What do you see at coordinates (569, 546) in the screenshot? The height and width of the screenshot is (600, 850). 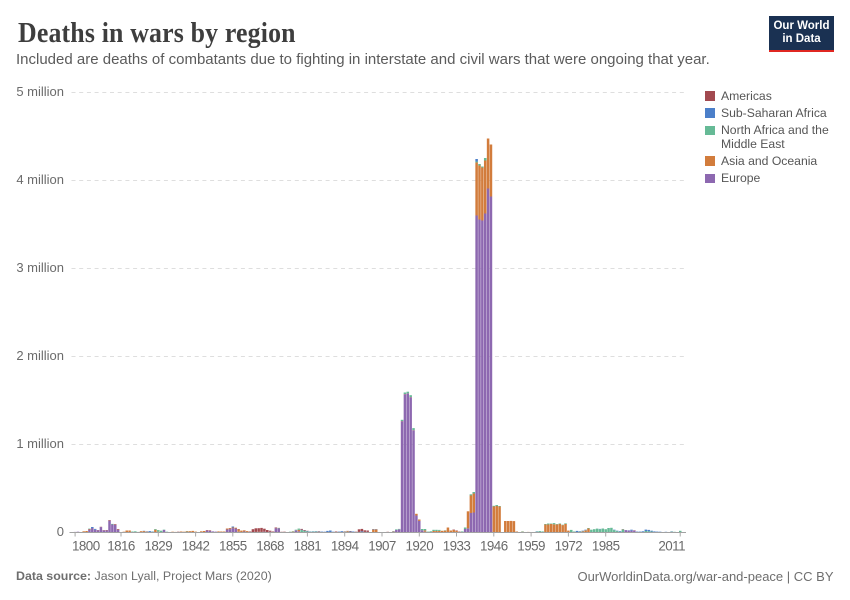 I see `svg-text: 1972` at bounding box center [569, 546].